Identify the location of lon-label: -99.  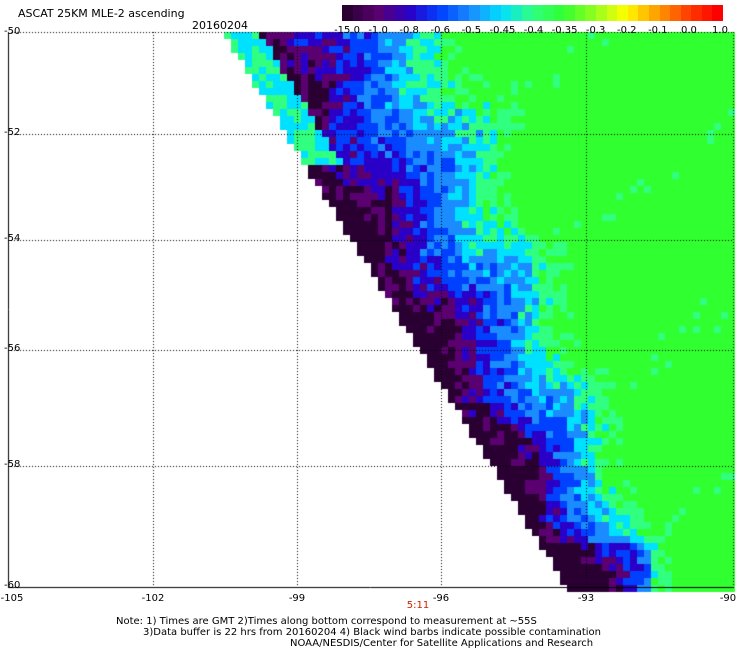
(297, 598).